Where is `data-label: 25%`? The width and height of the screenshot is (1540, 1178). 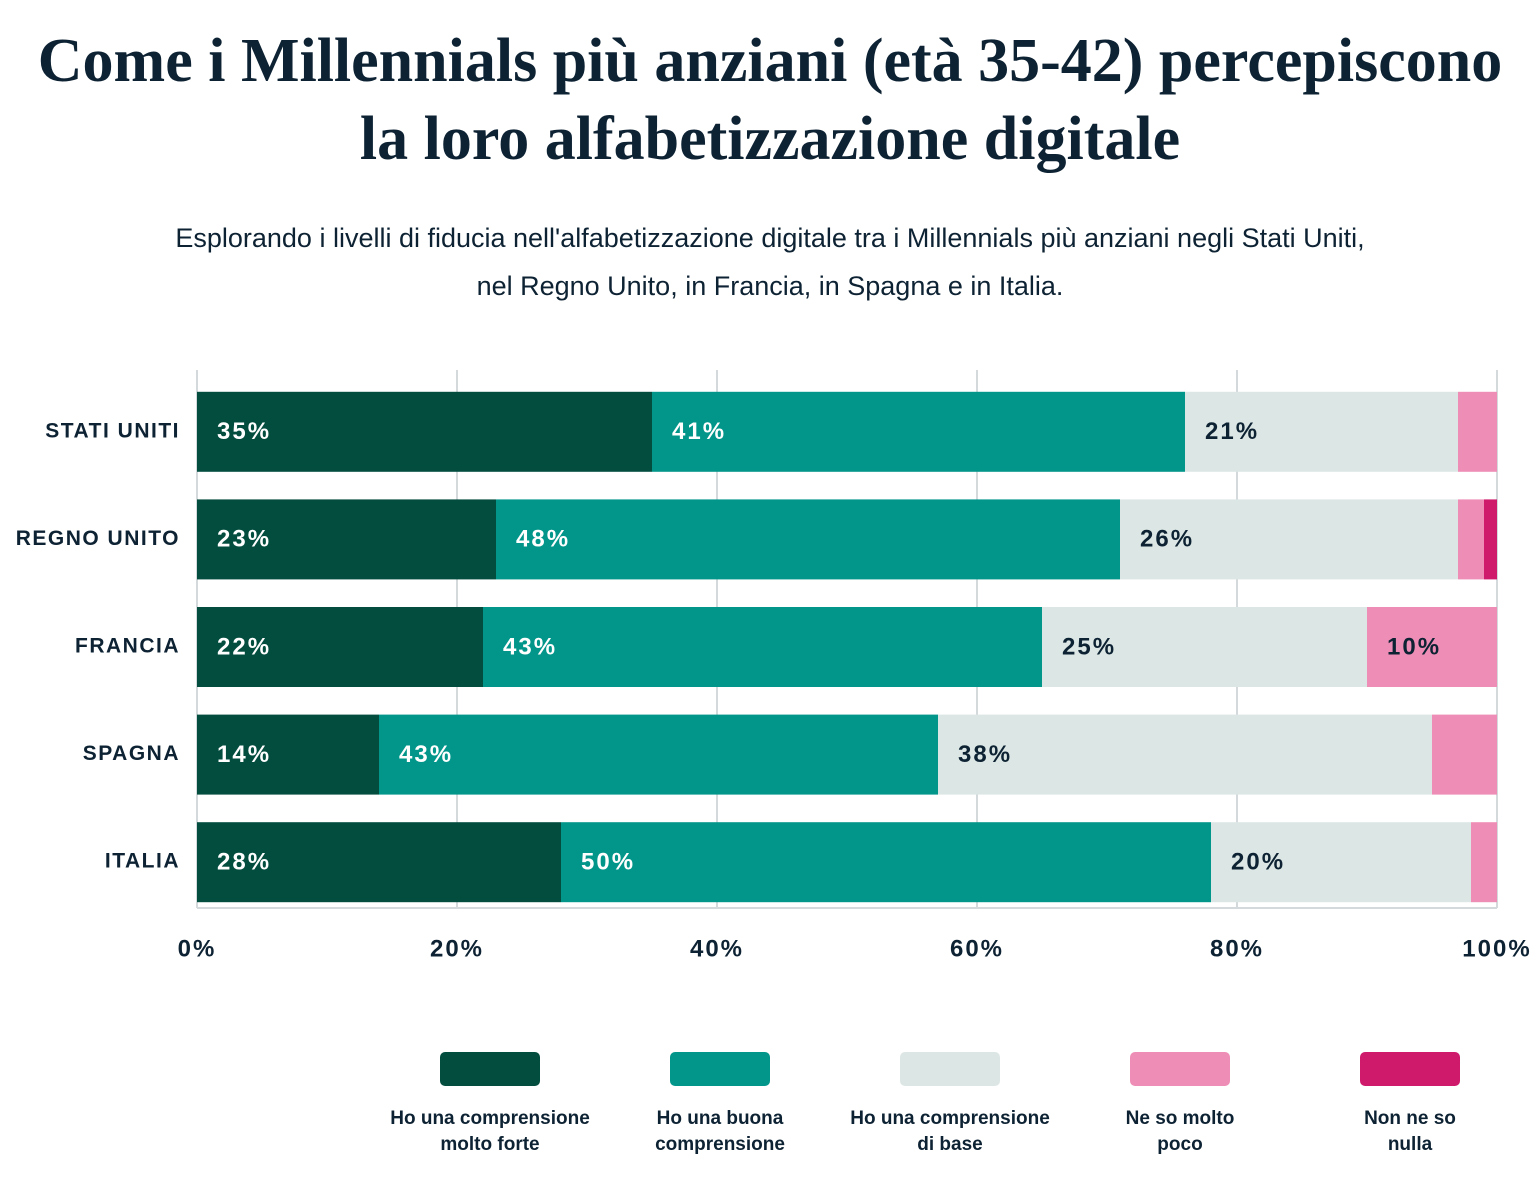 data-label: 25% is located at coordinates (1089, 646).